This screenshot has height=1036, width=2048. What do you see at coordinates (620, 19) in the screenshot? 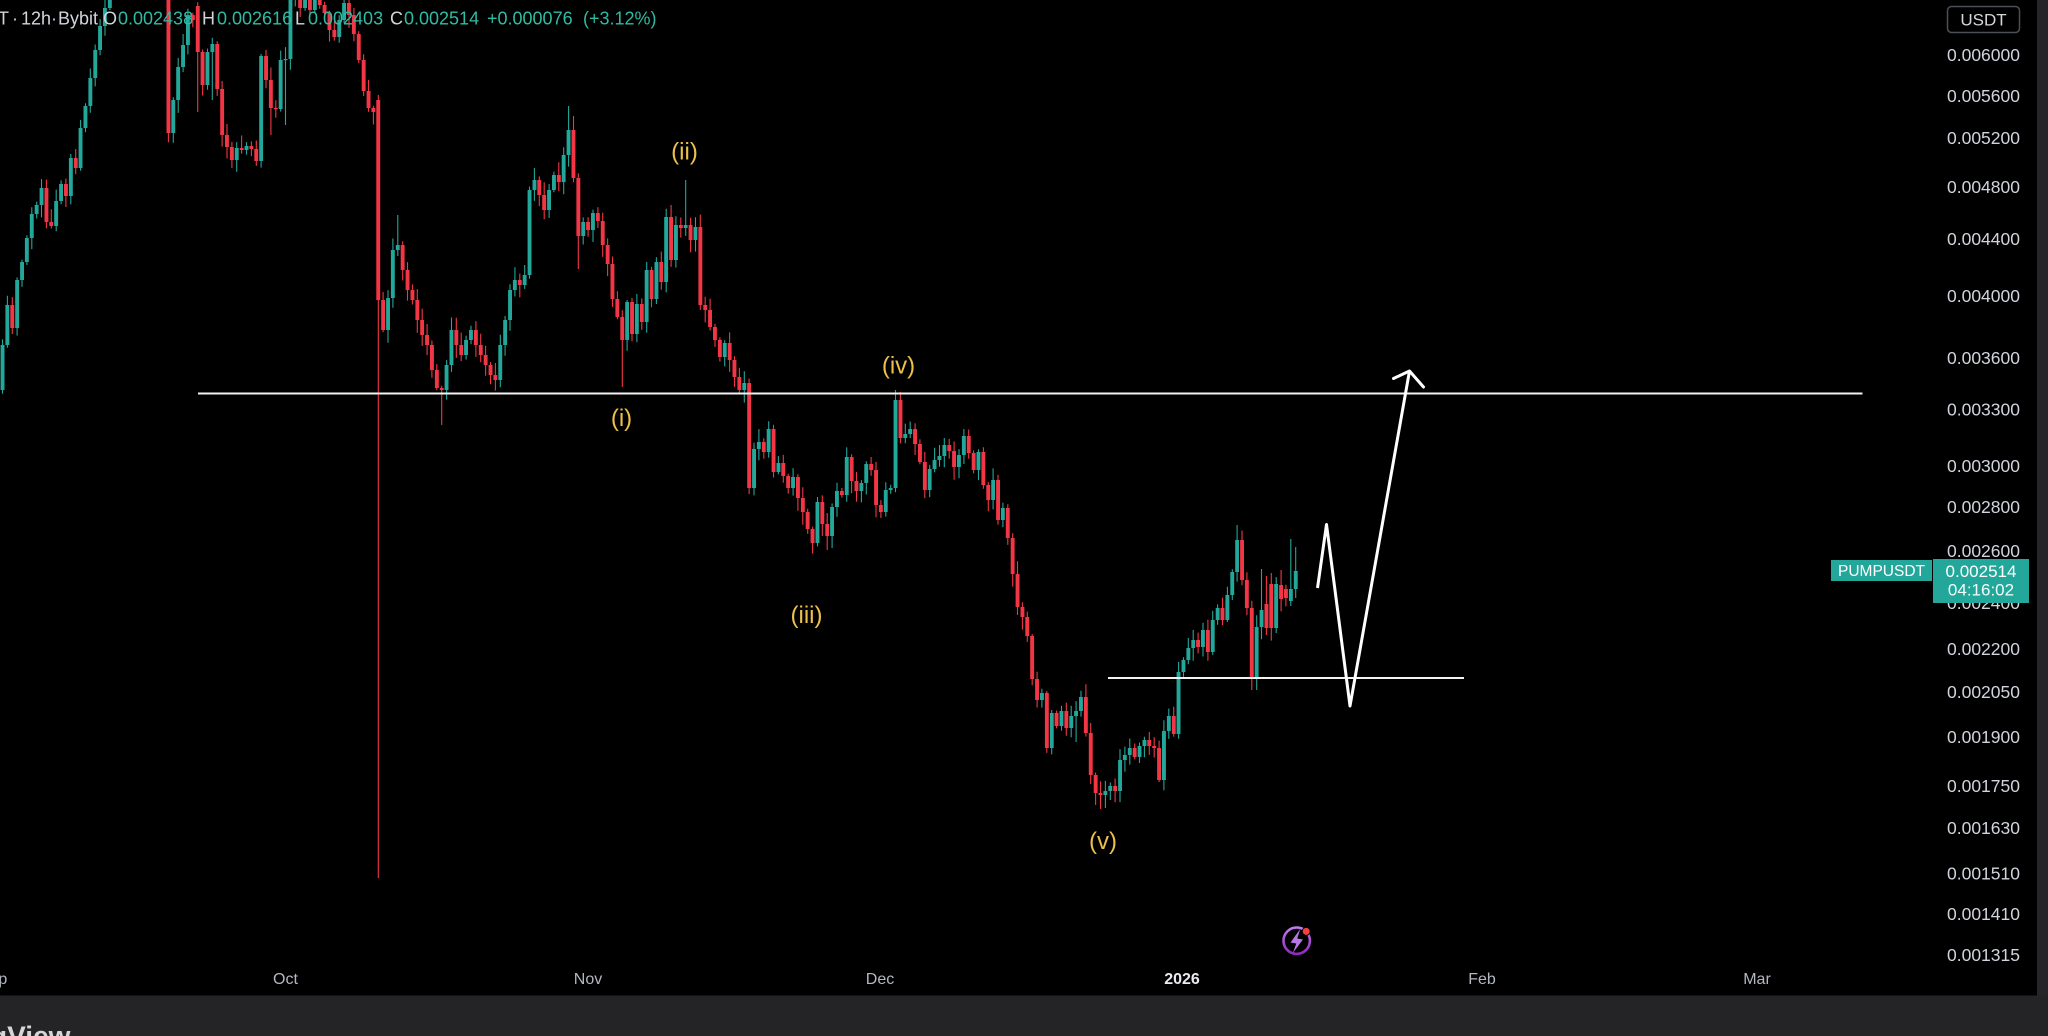
I see `svg-text: (+3.12%)` at bounding box center [620, 19].